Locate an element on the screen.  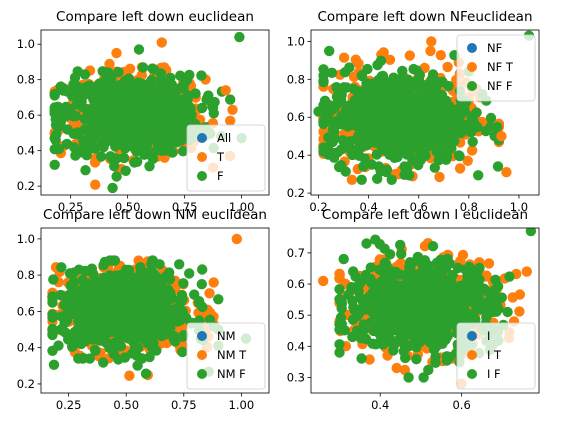
x-tick-label: 0.6 is located at coordinates (419, 207).